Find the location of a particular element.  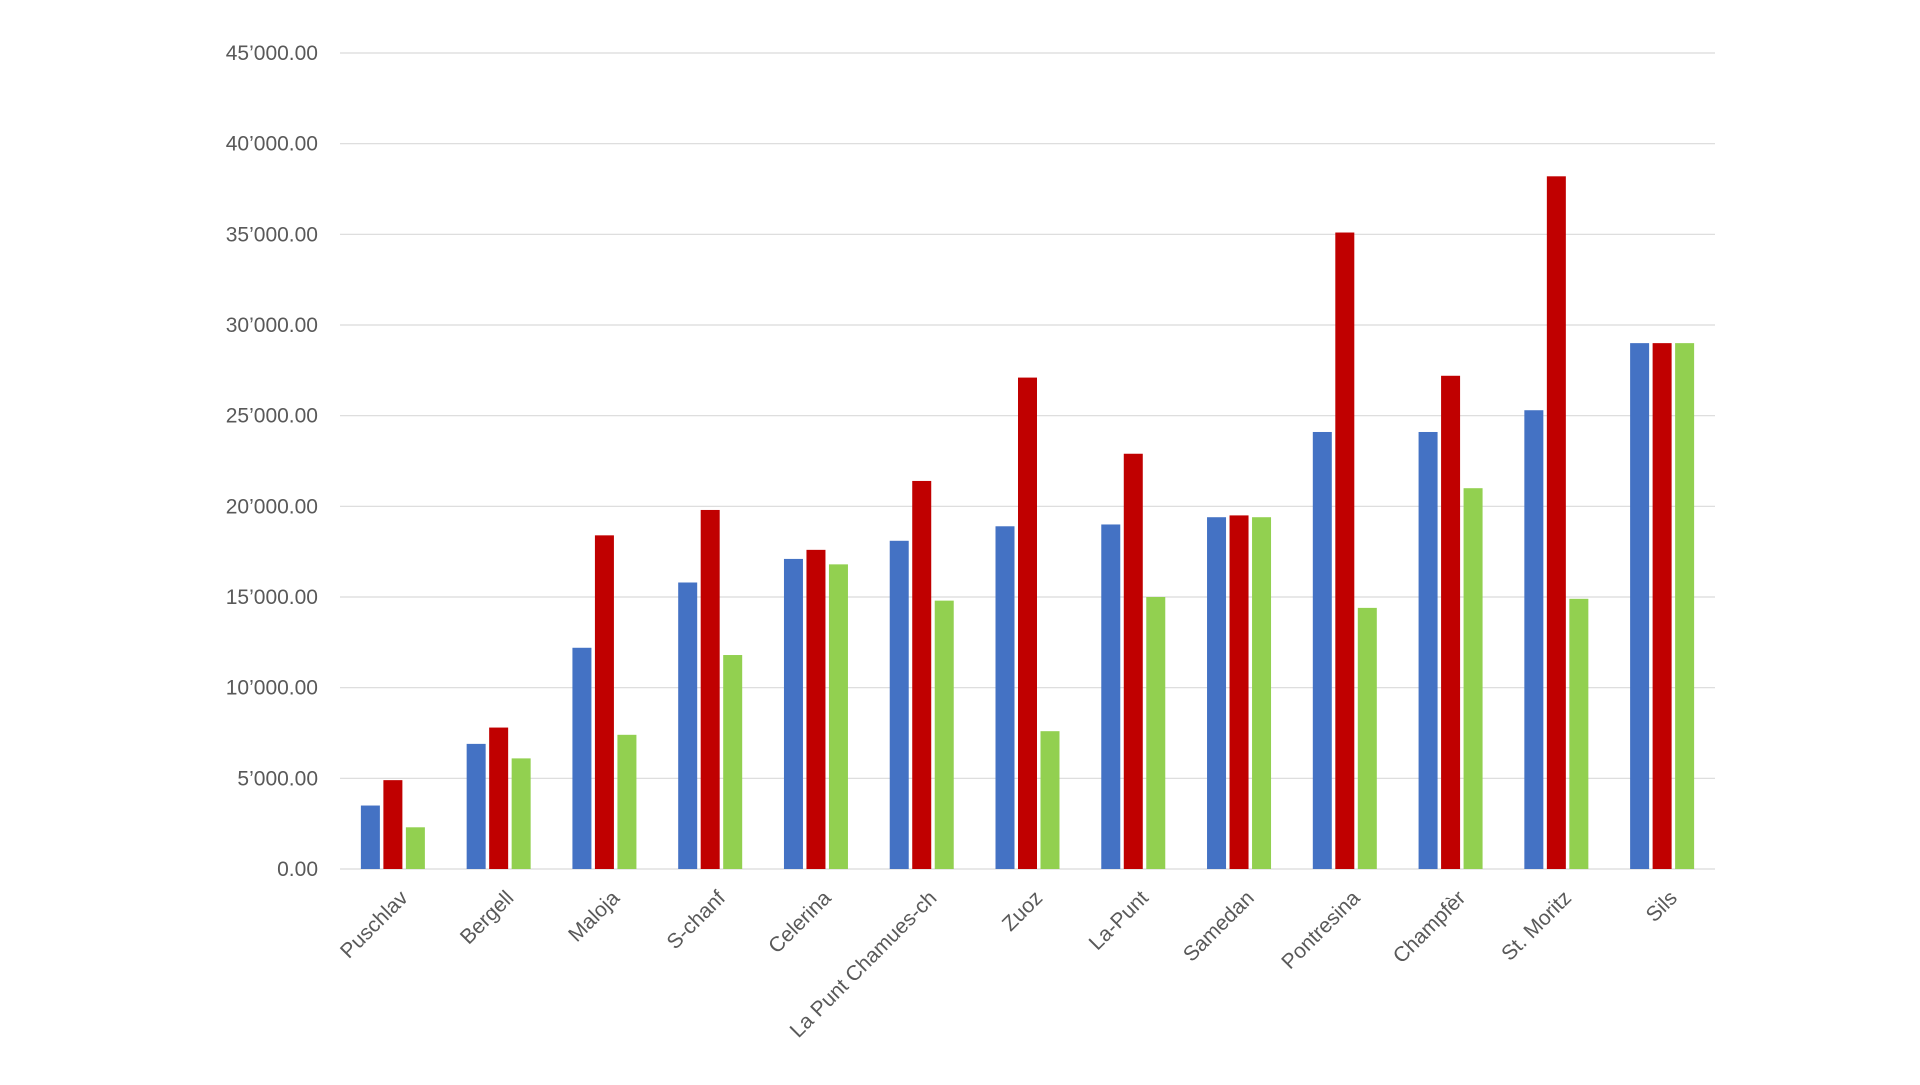

x-tick-label: S-chanf is located at coordinates (696, 920).